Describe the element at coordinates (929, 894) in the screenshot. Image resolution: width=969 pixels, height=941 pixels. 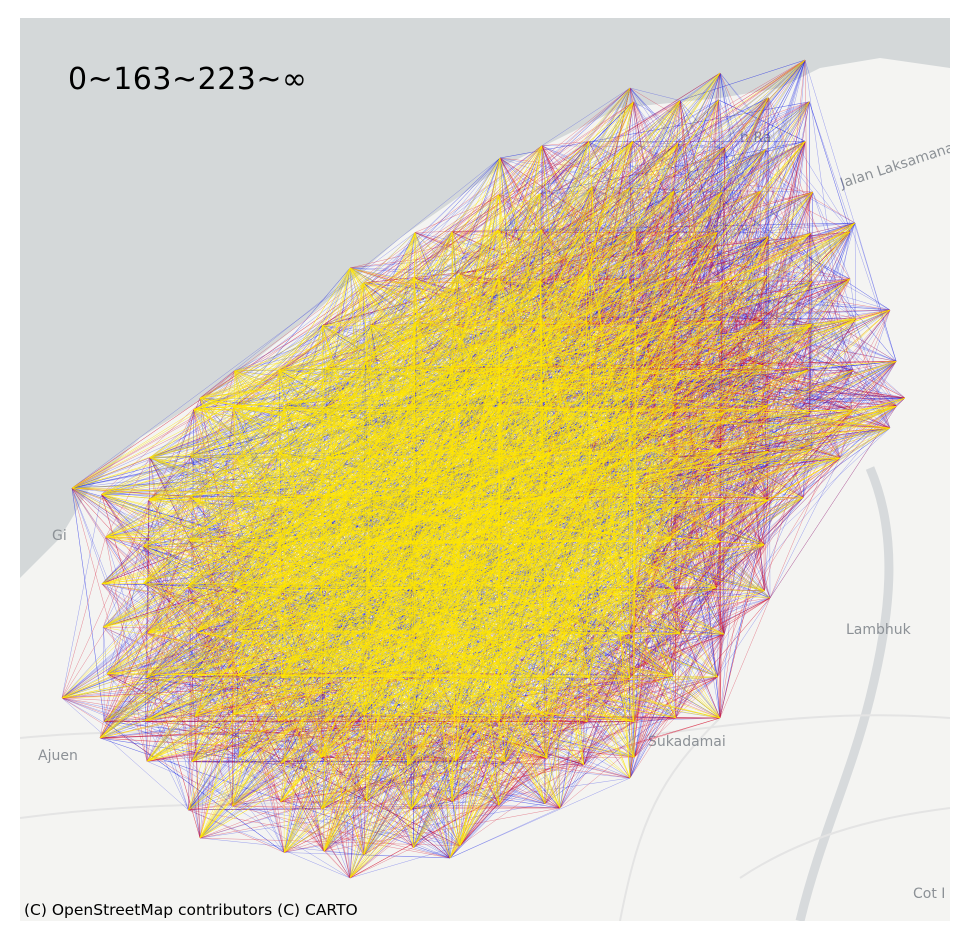
I see `place-label-cot: Cot I` at that location.